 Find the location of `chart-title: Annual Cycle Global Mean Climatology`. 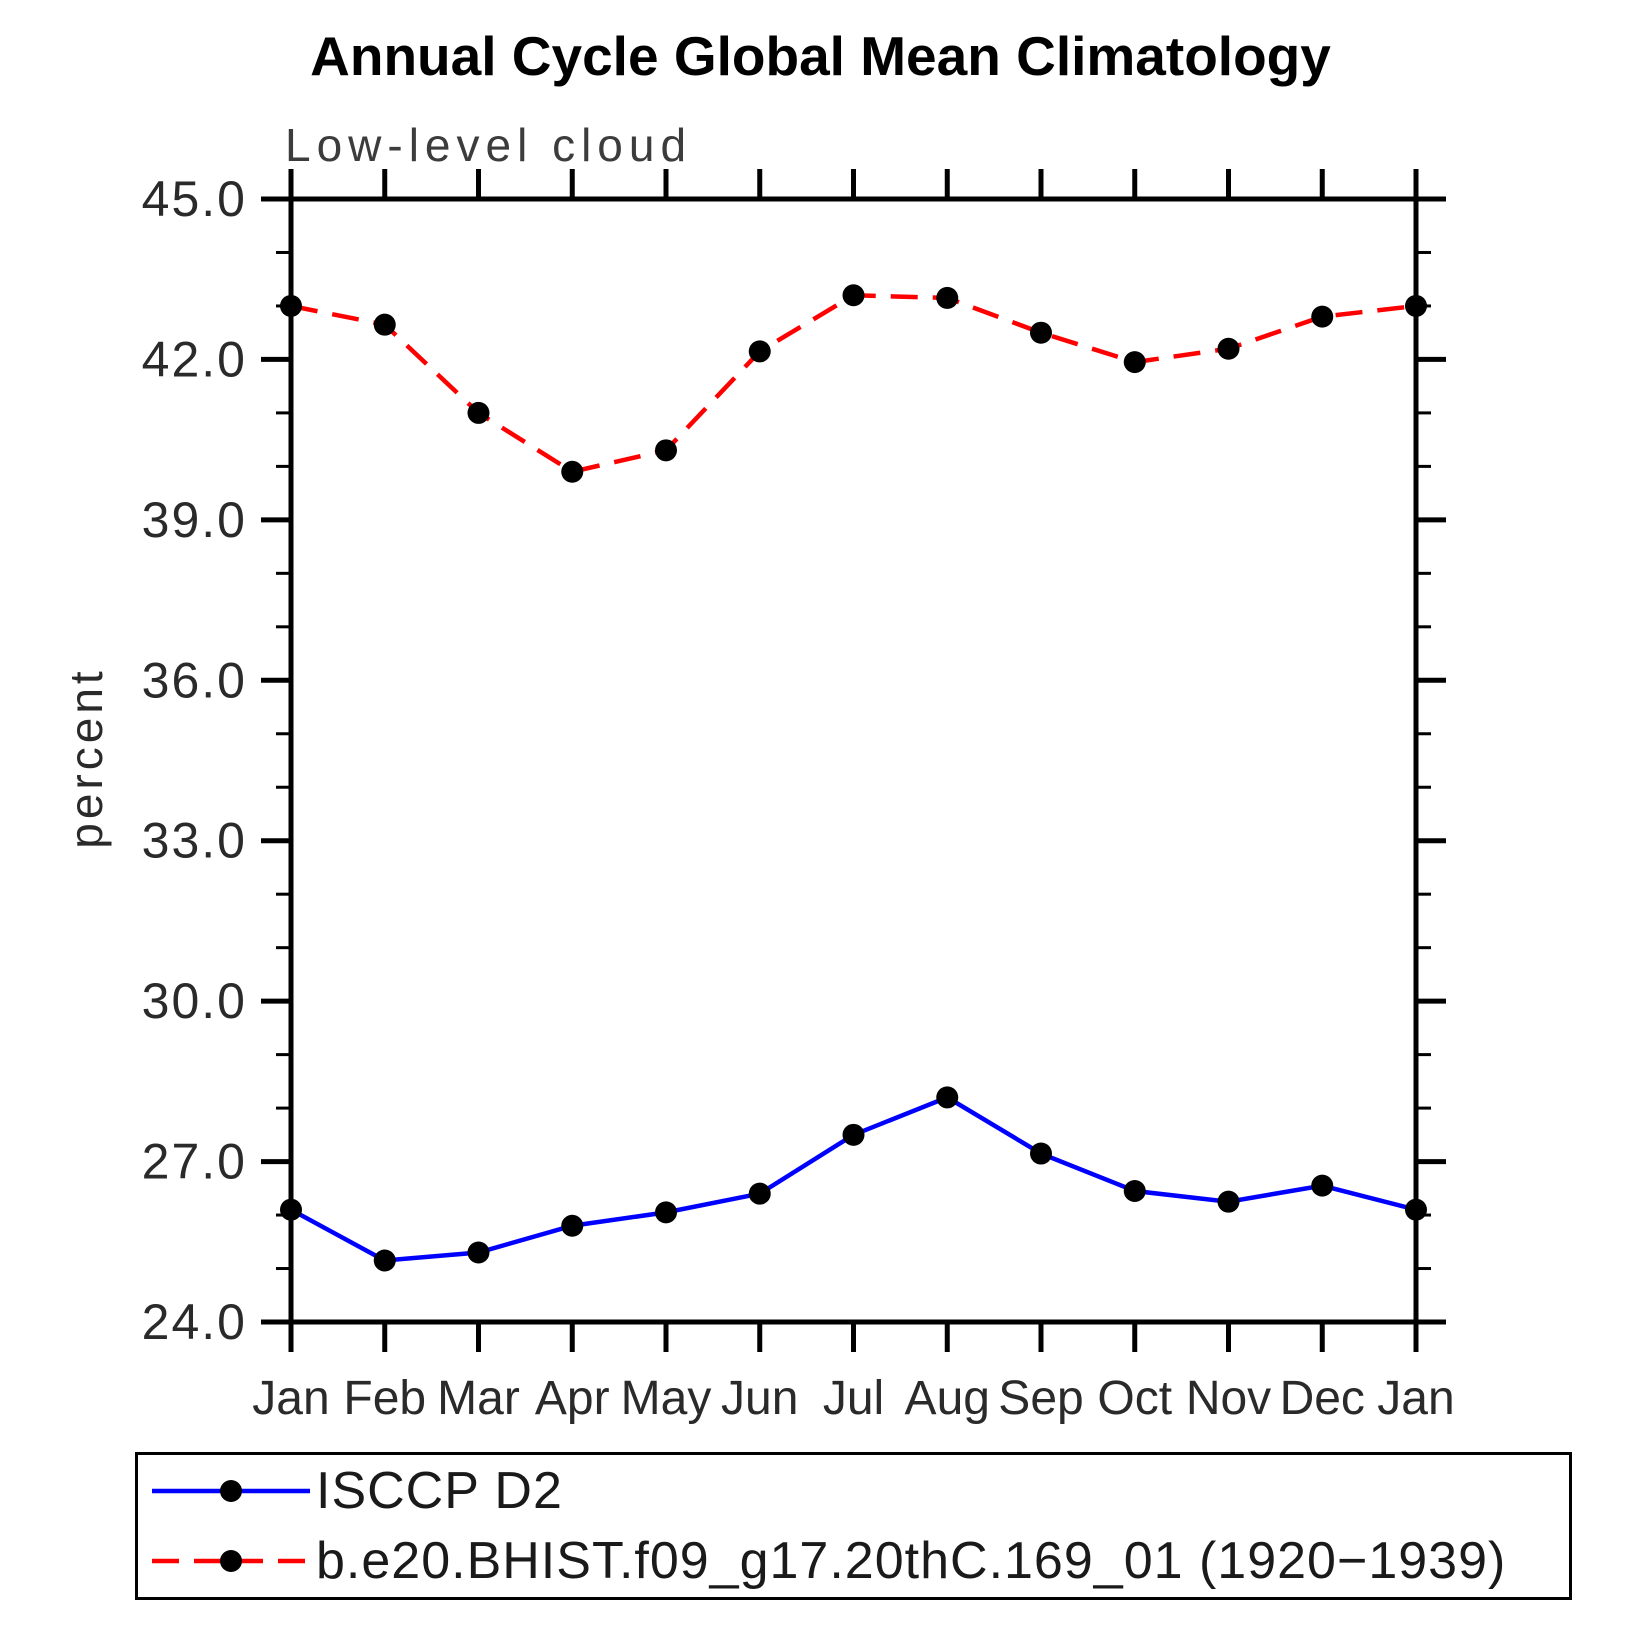

chart-title: Annual Cycle Global Mean Climatology is located at coordinates (820, 56).